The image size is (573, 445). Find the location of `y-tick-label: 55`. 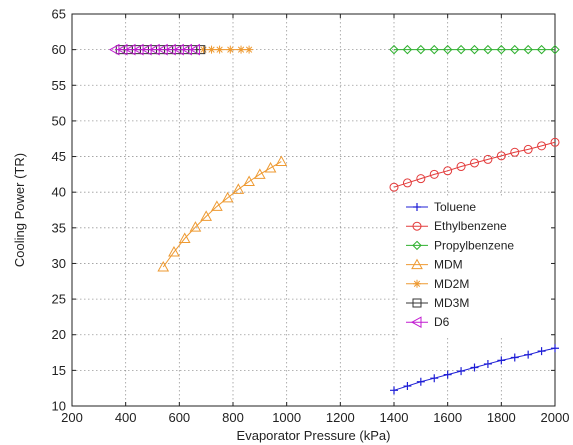

y-tick-label: 55 is located at coordinates (59, 85).